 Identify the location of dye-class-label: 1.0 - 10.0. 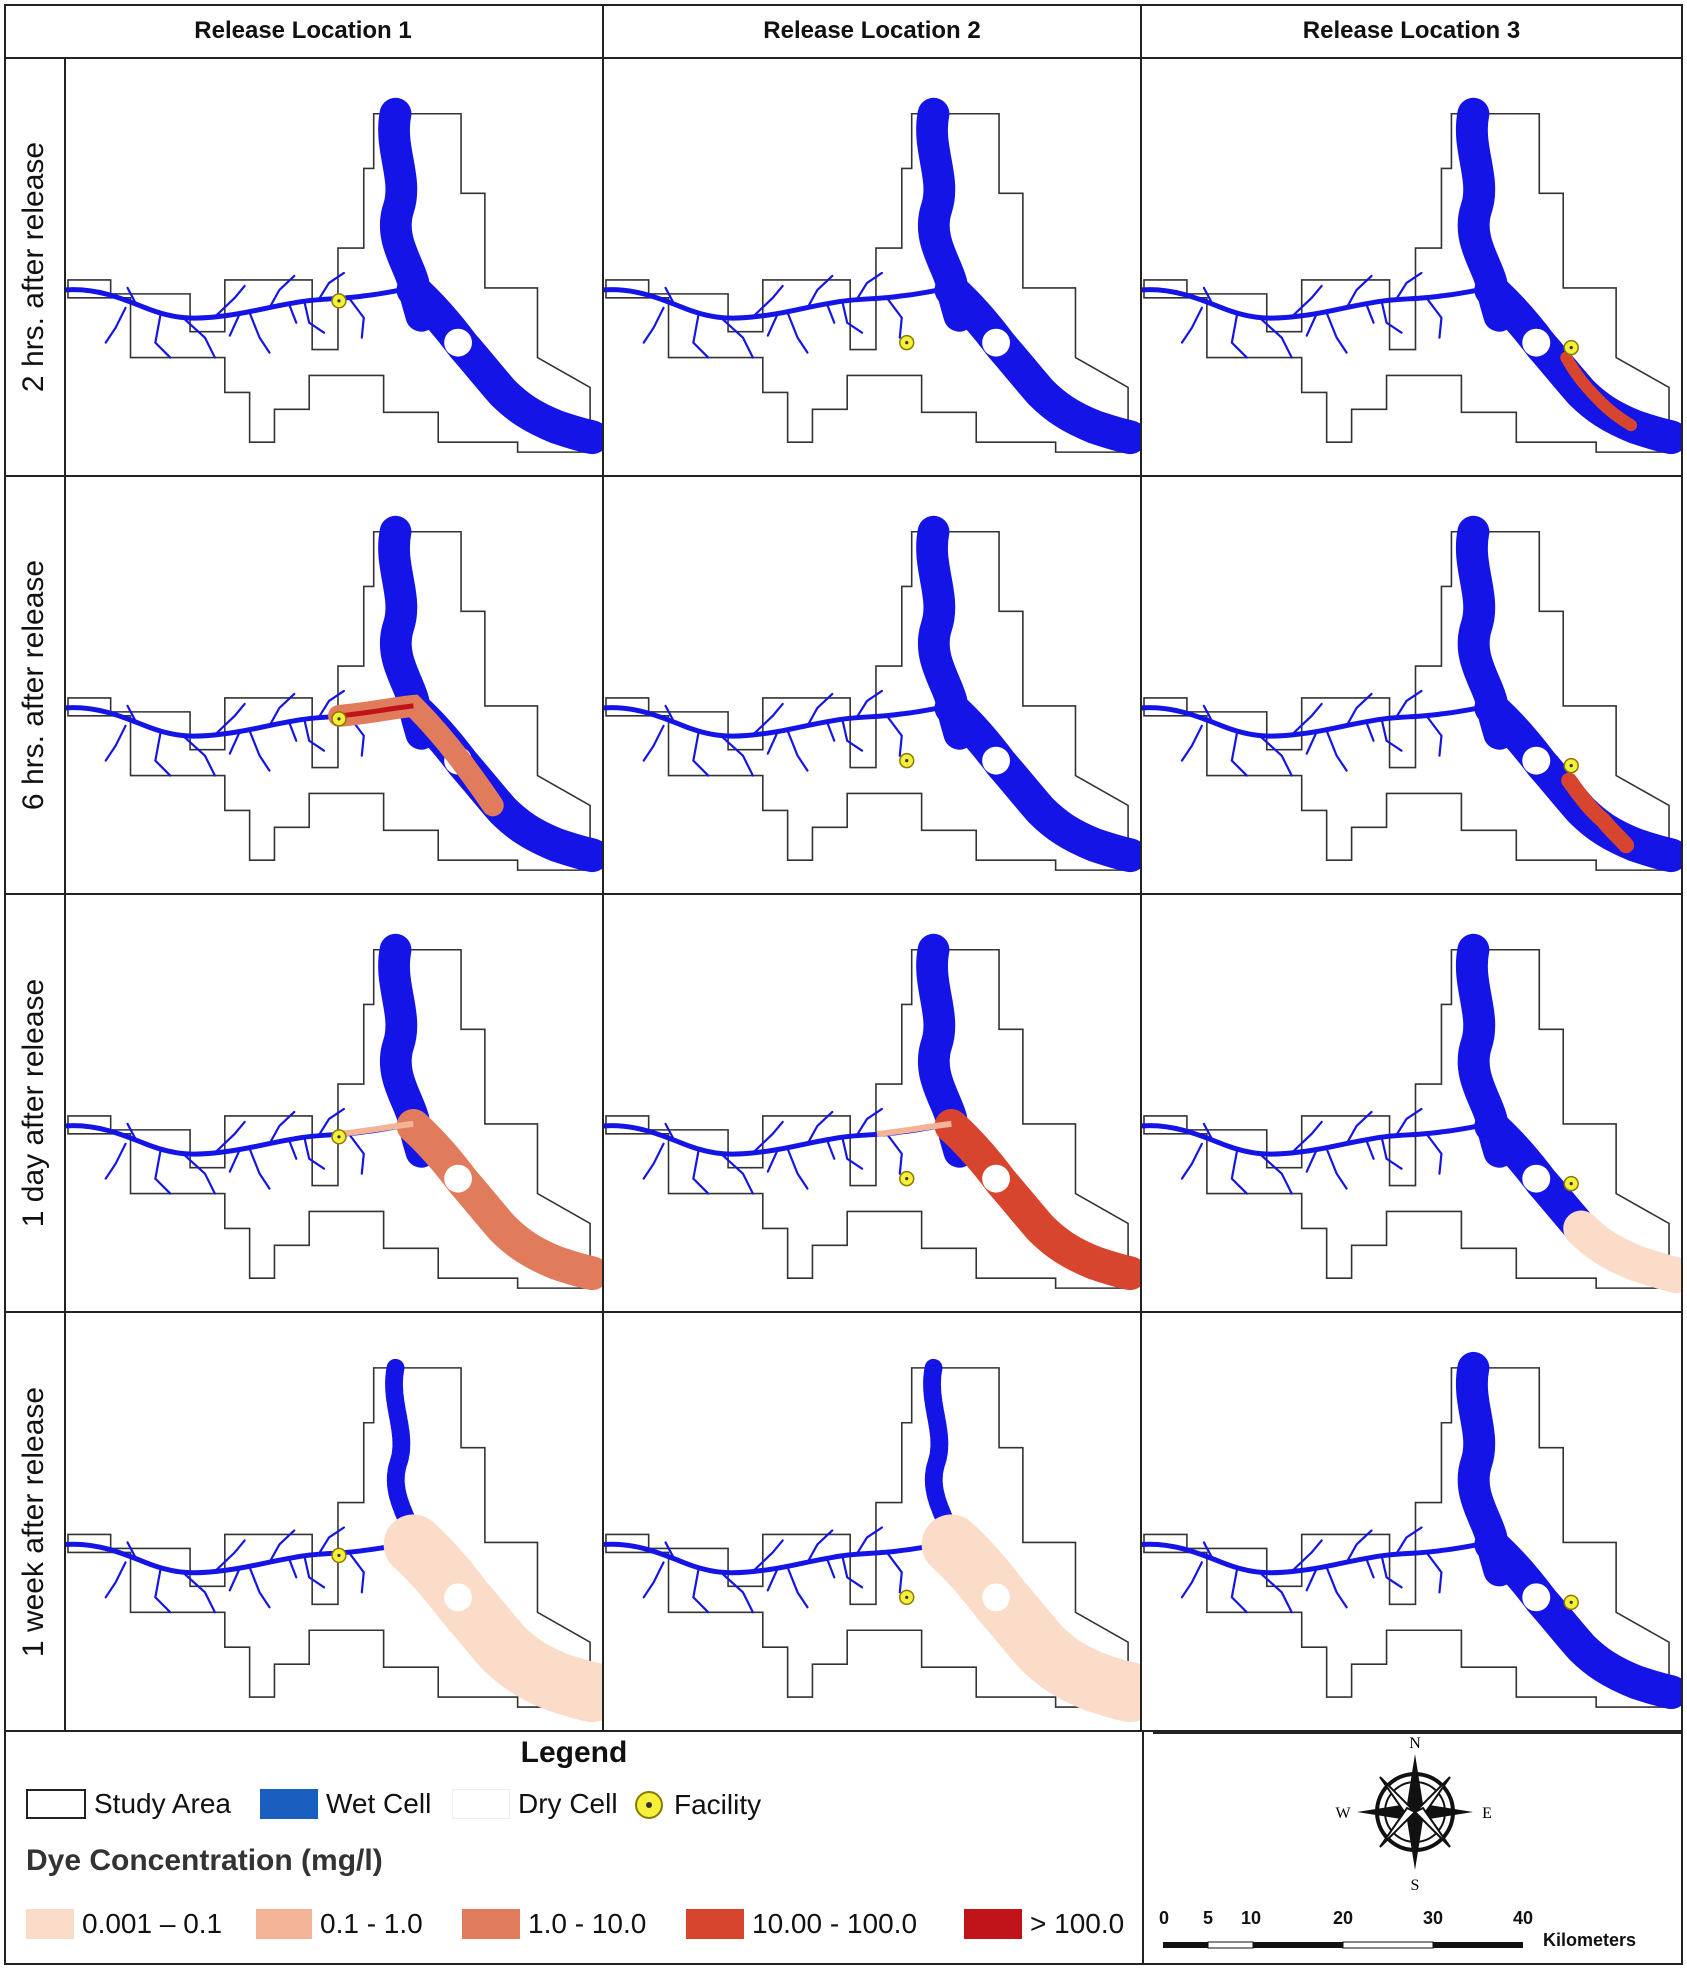
(587, 1923).